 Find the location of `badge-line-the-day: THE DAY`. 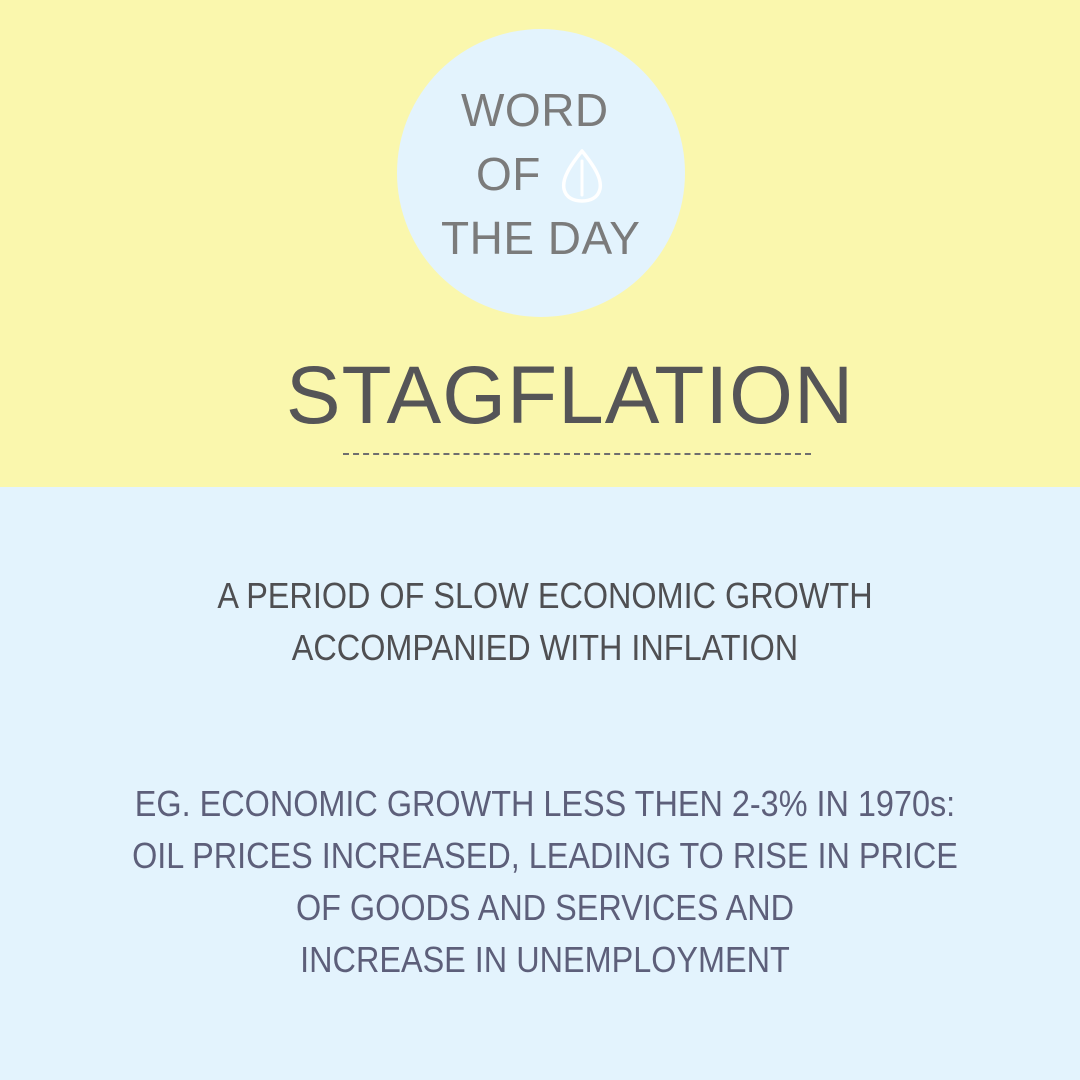

badge-line-the-day: THE DAY is located at coordinates (541, 238).